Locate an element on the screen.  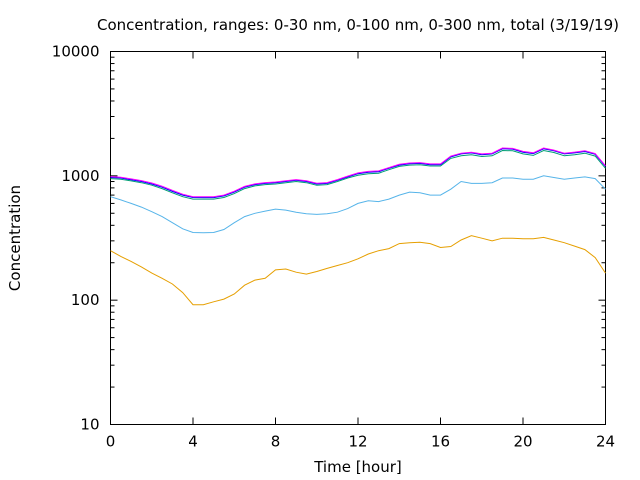
x-tick-label: 12 is located at coordinates (357, 442).